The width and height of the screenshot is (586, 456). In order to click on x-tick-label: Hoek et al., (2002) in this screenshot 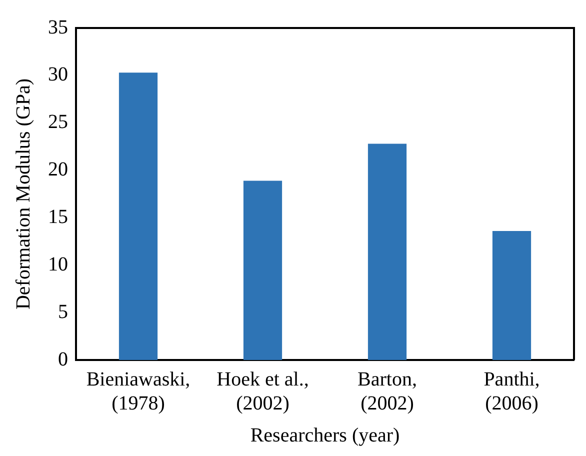, I will do `click(262, 391)`.